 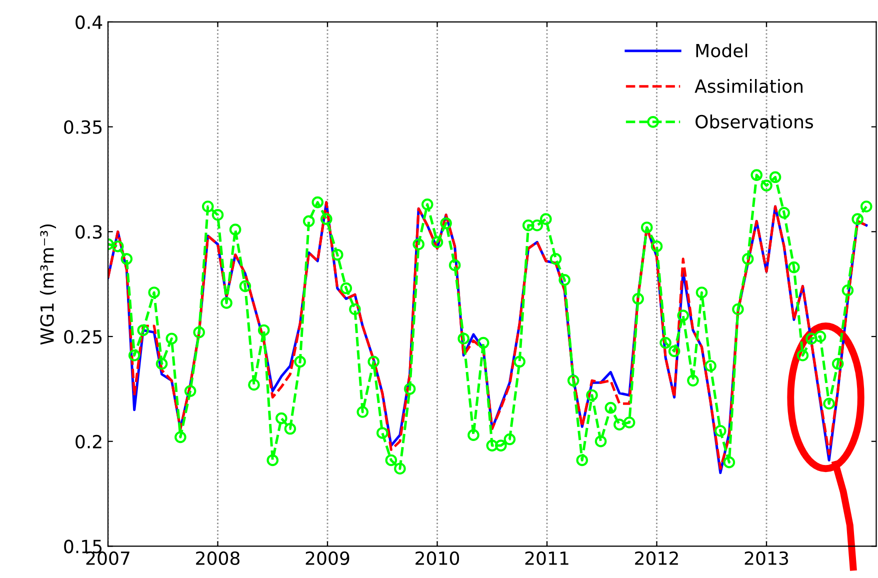 I want to click on y-tick-label: 0.15, so click(x=83, y=547).